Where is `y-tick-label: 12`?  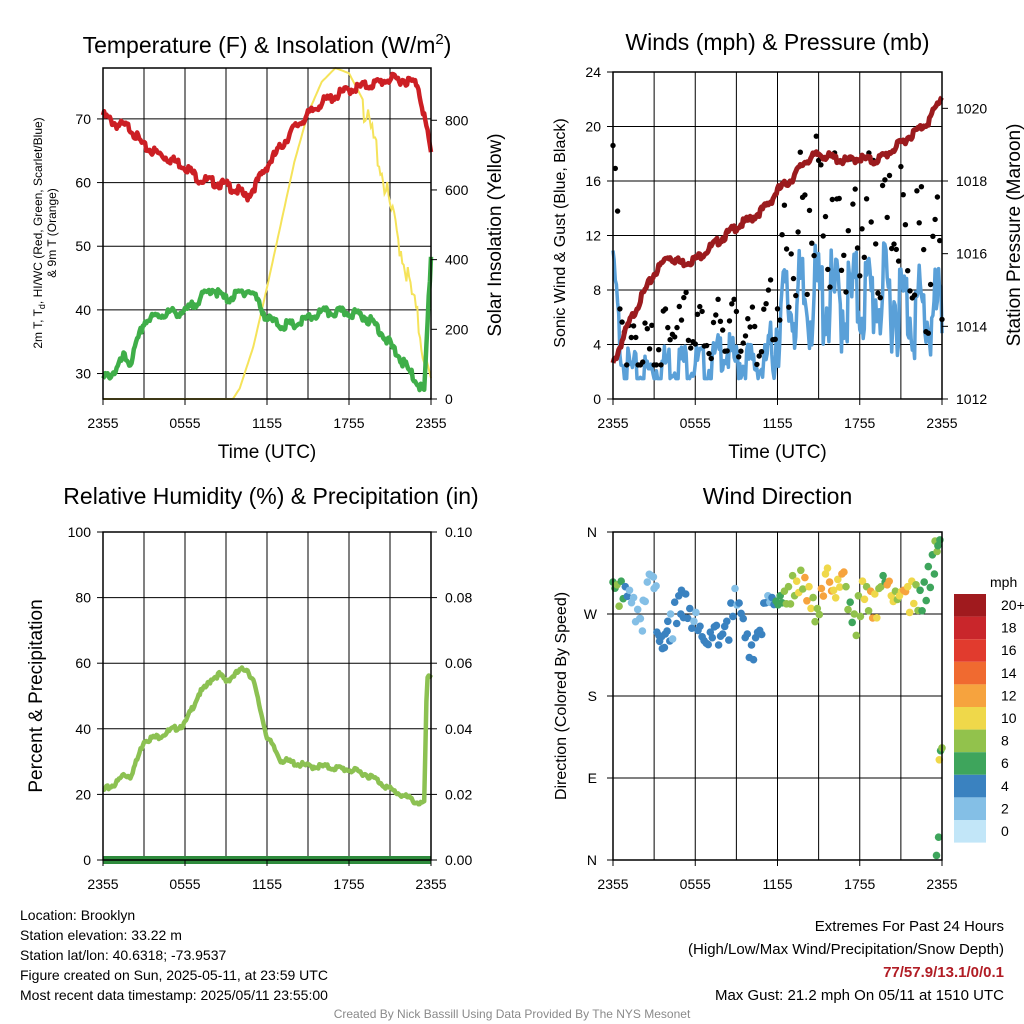 y-tick-label: 12 is located at coordinates (593, 236).